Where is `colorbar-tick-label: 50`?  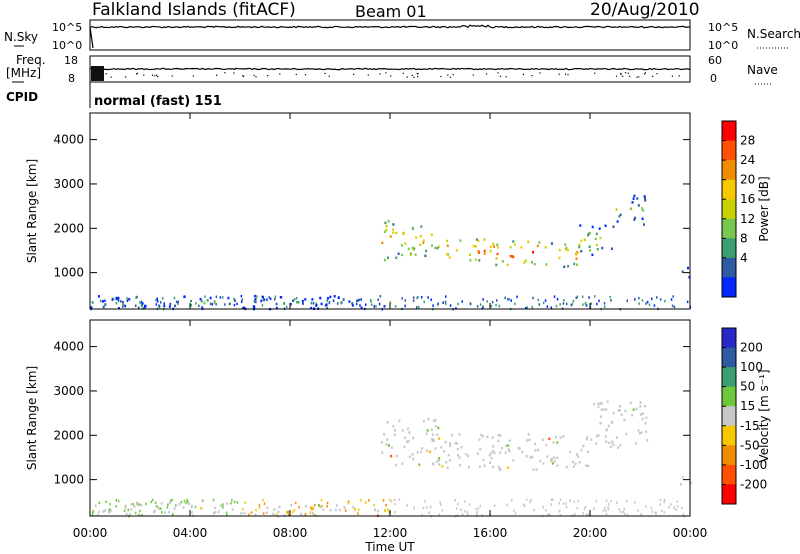 colorbar-tick-label: 50 is located at coordinates (747, 387).